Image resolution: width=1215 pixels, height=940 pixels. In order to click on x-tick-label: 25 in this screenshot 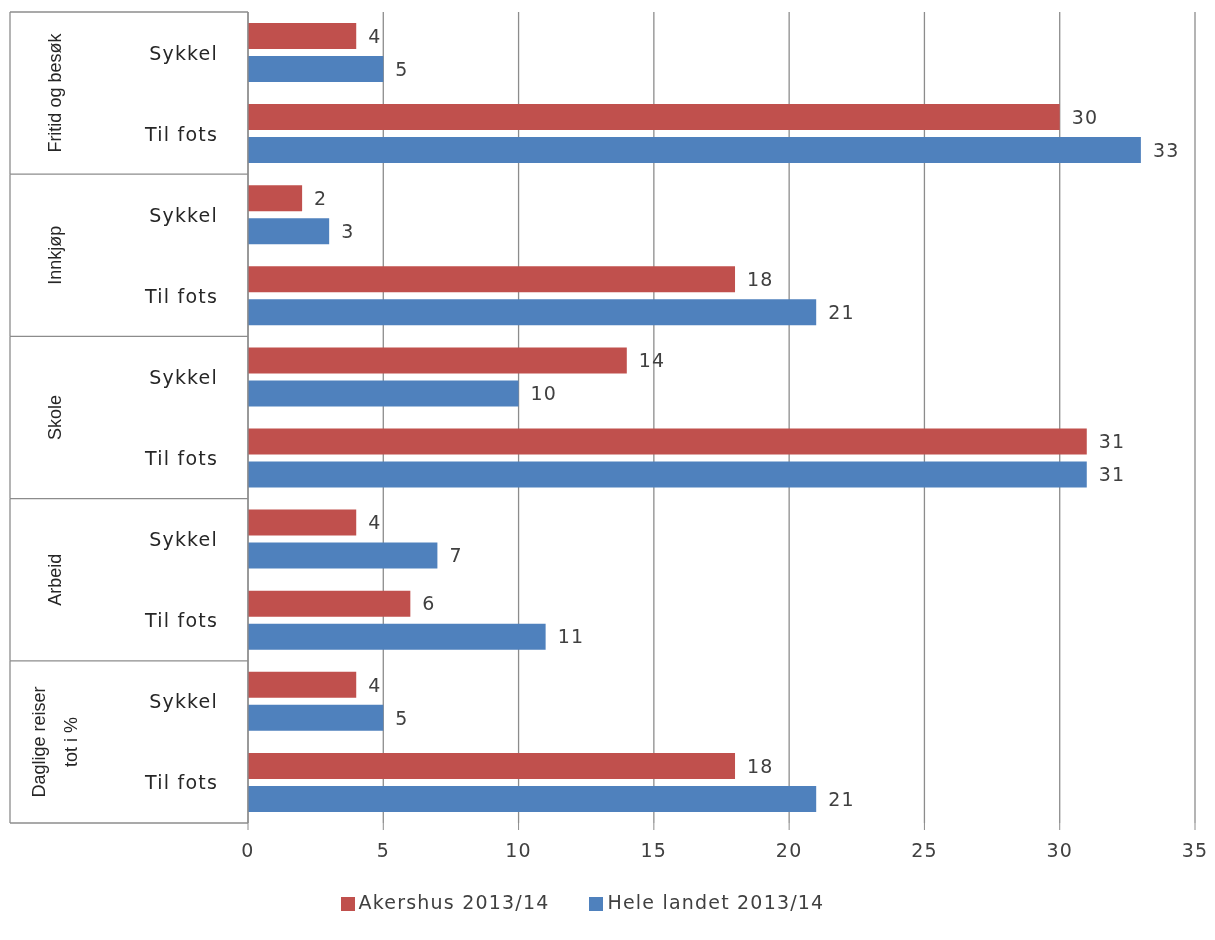, I will do `click(924, 850)`.